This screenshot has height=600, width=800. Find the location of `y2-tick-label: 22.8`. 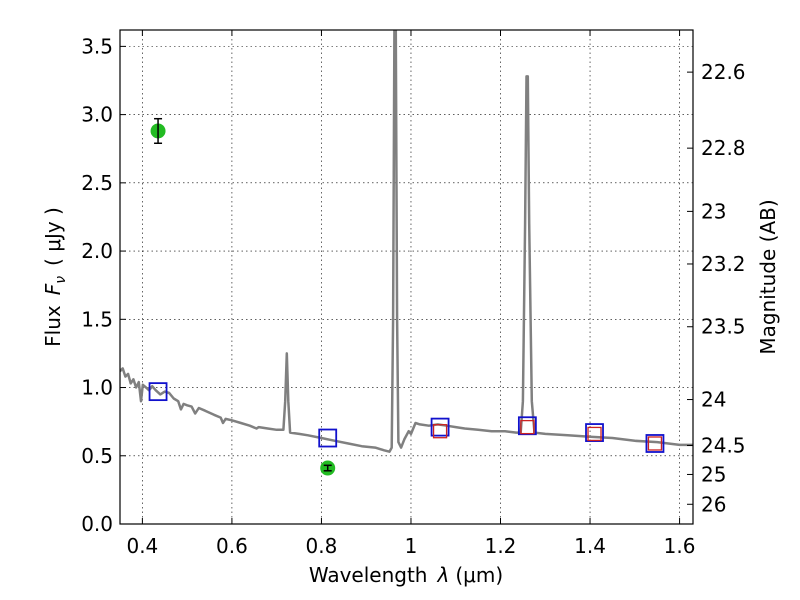

y2-tick-label: 22.8 is located at coordinates (723, 148).